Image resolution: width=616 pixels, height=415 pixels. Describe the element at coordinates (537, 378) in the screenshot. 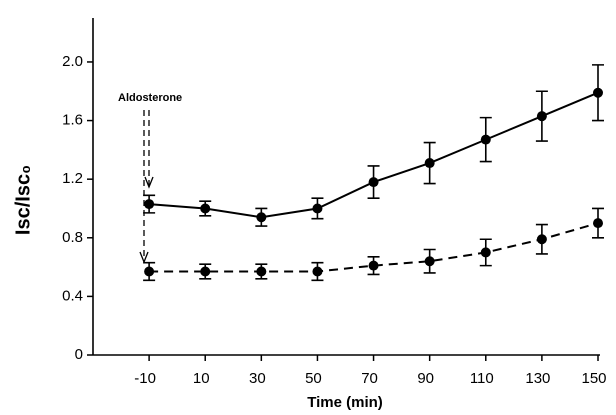

I see `x-tick-label: 130` at that location.